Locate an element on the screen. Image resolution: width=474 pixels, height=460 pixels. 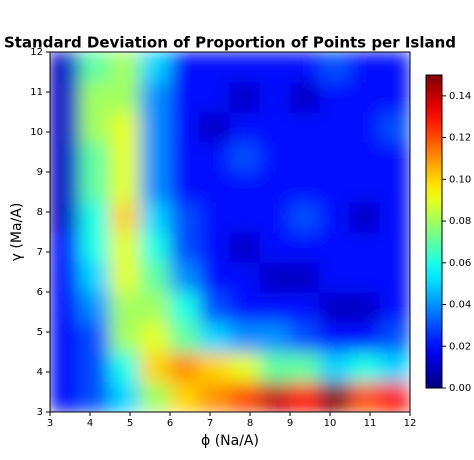
colorbar is located at coordinates (434, 231).